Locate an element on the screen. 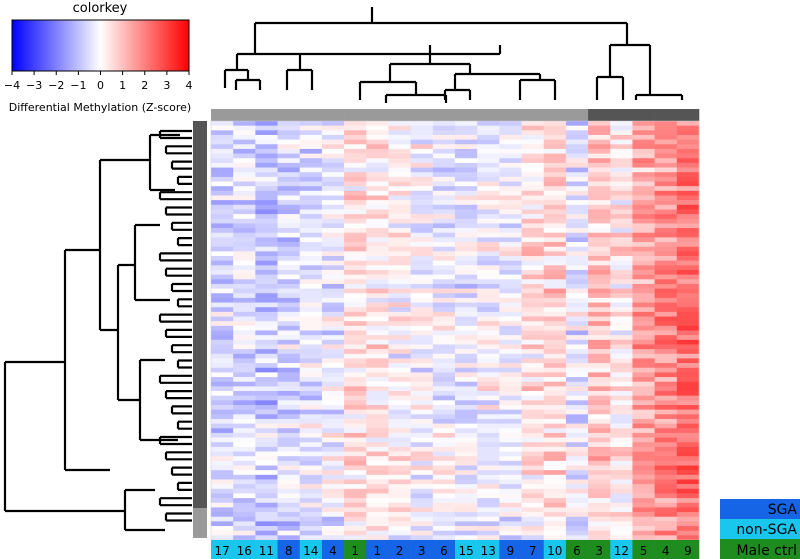 The height and width of the screenshot is (559, 800). column-label: 1 is located at coordinates (378, 551).